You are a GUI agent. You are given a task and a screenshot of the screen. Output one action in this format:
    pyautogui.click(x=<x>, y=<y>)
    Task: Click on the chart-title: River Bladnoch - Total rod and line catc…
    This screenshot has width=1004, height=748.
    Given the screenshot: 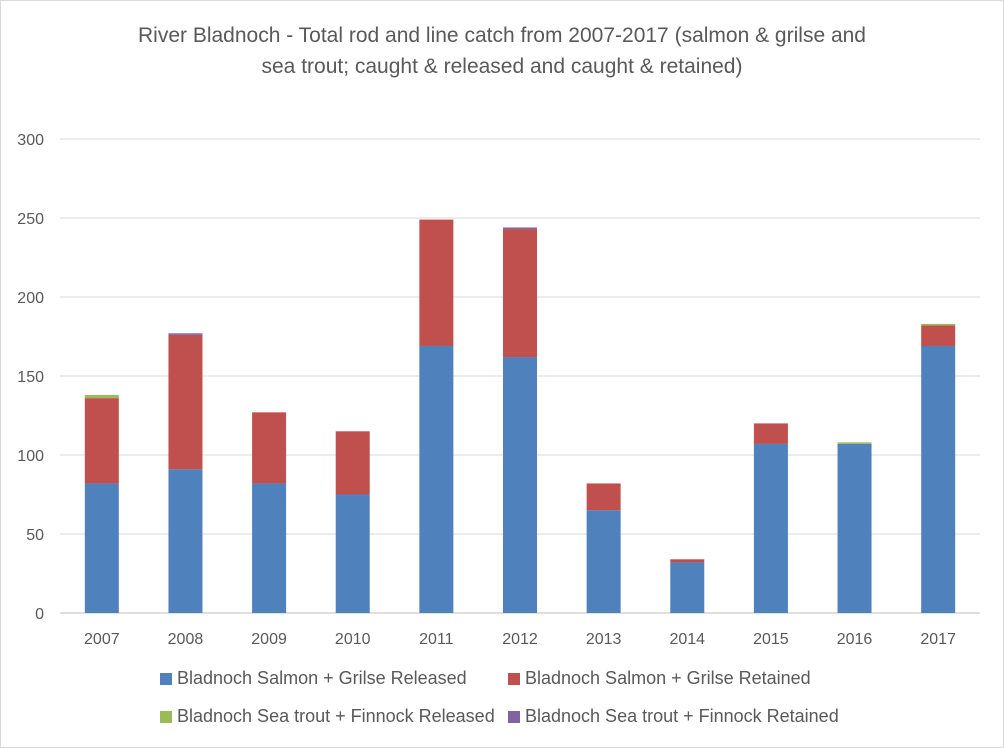 What is the action you would take?
    pyautogui.click(x=502, y=51)
    